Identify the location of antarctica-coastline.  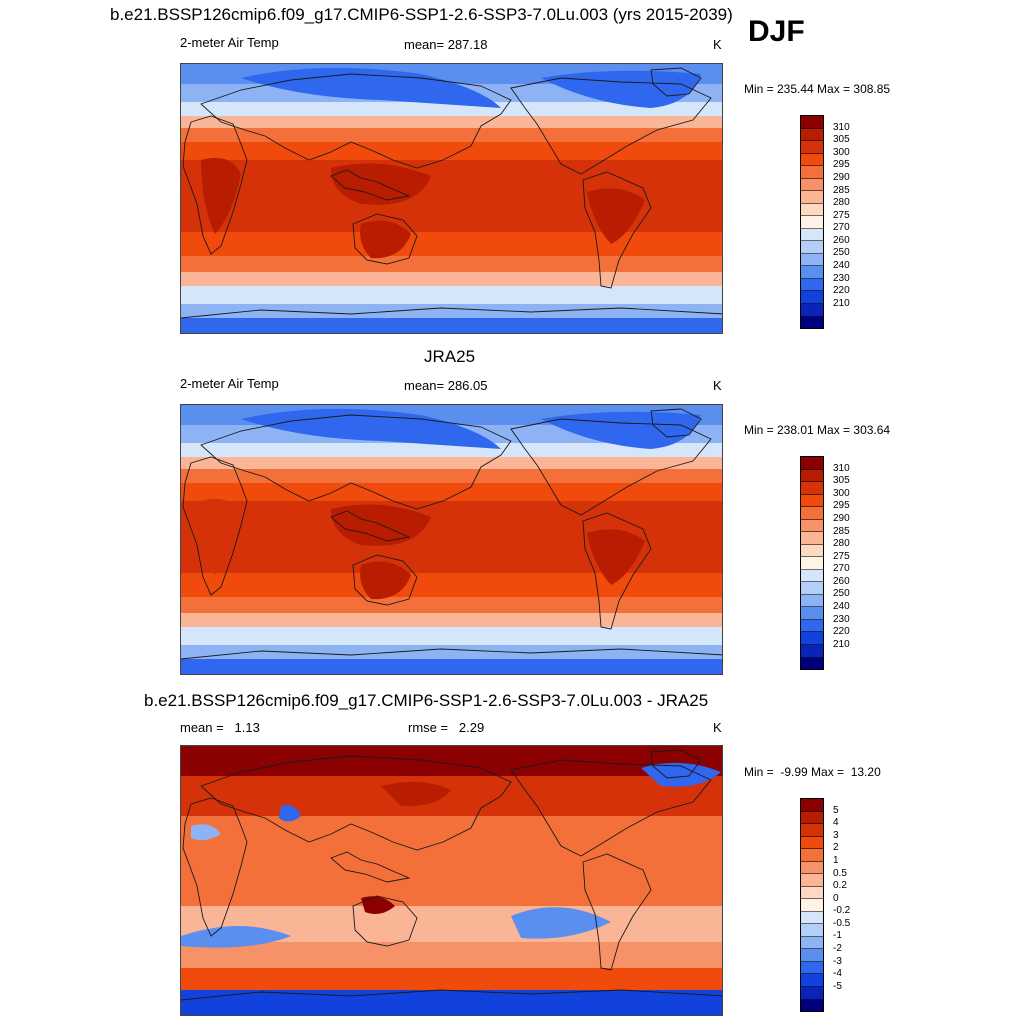
(451, 995).